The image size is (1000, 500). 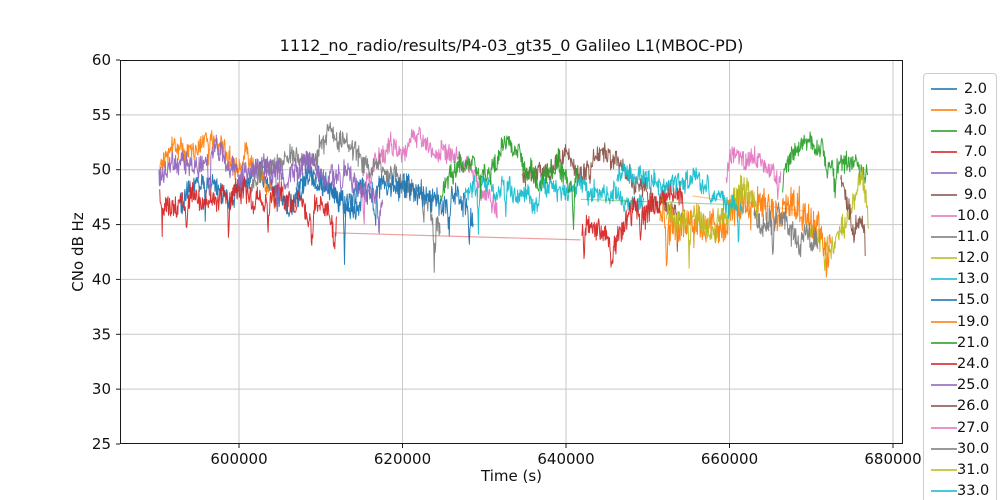 I want to click on legend-item-label: 9.0, so click(x=975, y=194).